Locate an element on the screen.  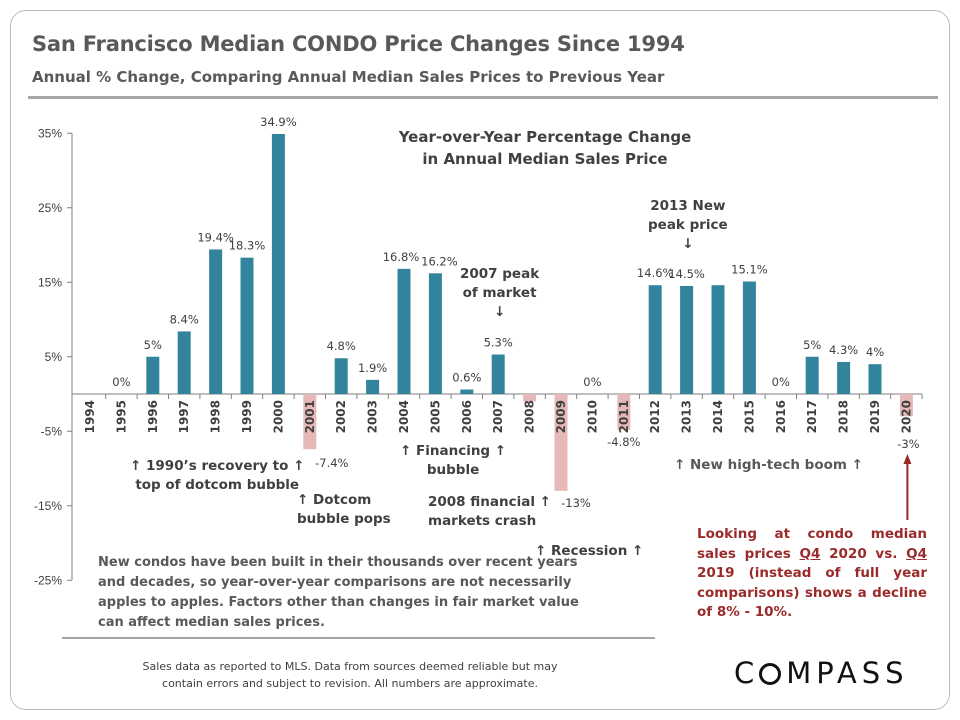
x-tick-label: 1997 is located at coordinates (184, 416).